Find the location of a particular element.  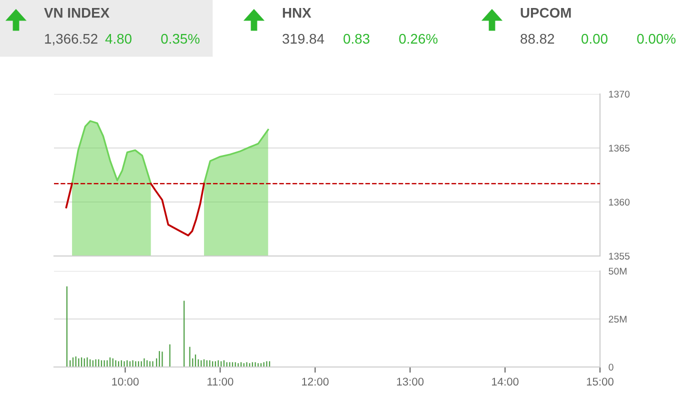

text: 4.80 is located at coordinates (118, 39).